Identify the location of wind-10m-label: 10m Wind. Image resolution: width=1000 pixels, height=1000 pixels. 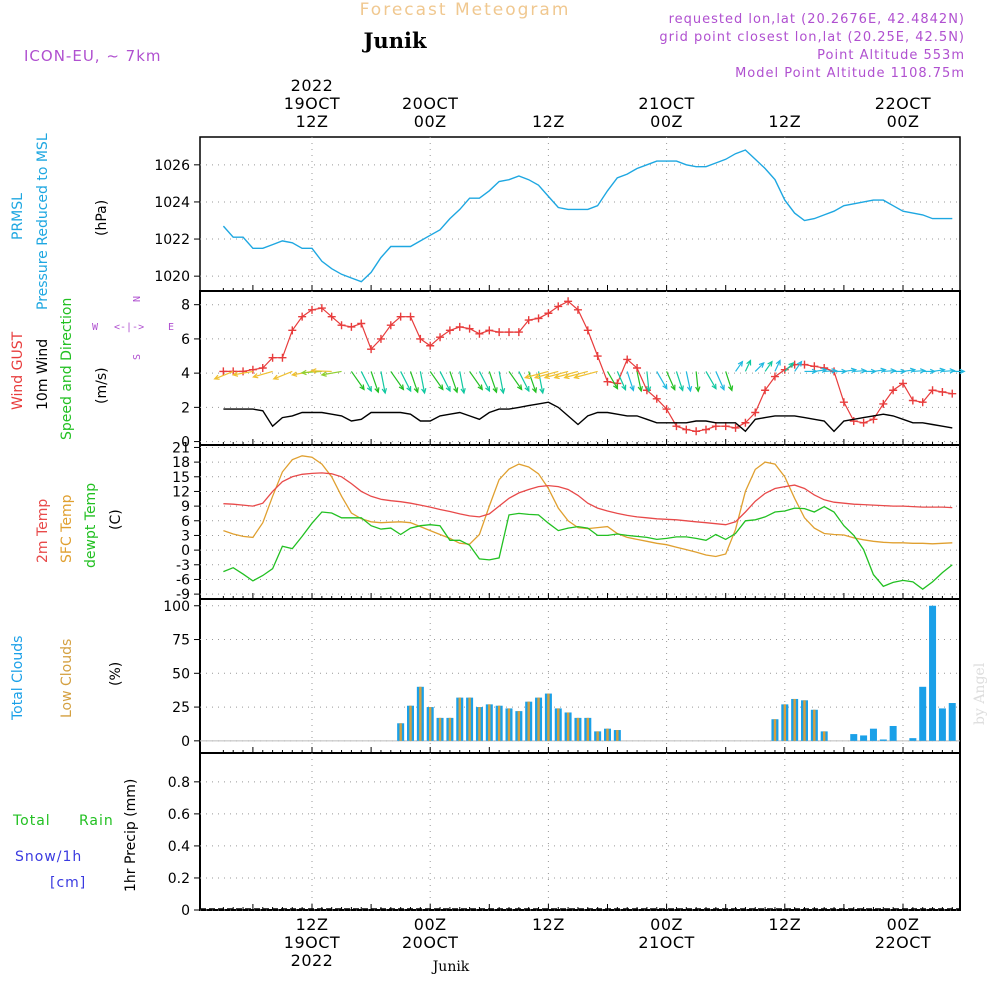
(43, 374).